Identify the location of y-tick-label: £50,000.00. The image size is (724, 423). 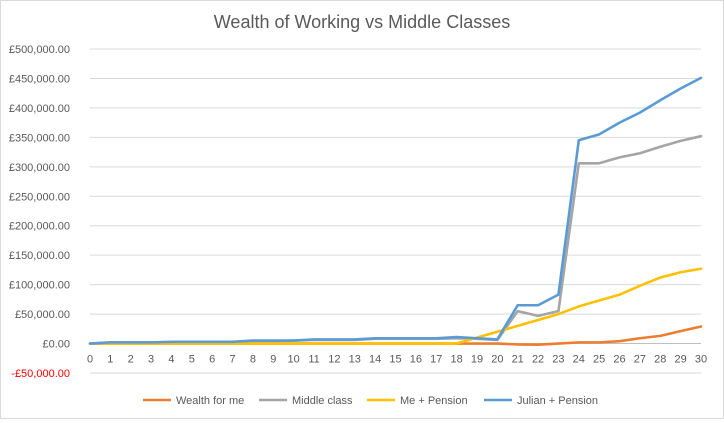
(42, 315).